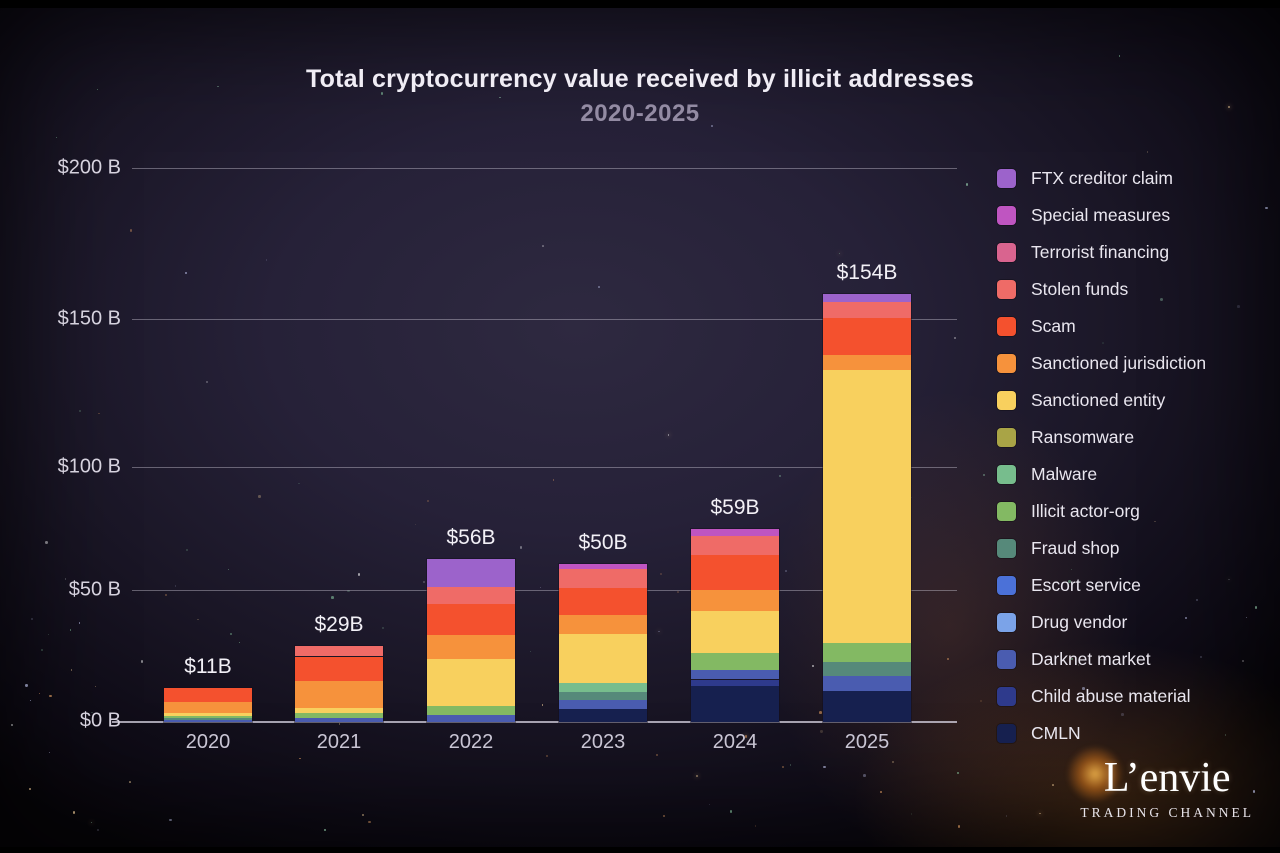 The image size is (1280, 853). I want to click on legend-swatch-cmln, so click(1006, 733).